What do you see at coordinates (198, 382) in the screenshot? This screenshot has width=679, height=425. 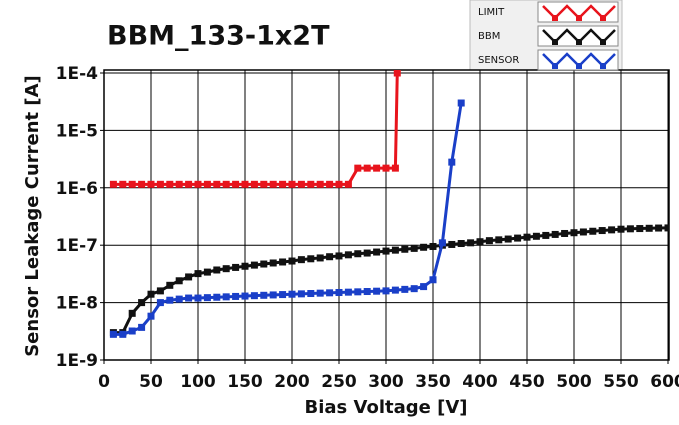 I see `x-tick-label: 100` at bounding box center [198, 382].